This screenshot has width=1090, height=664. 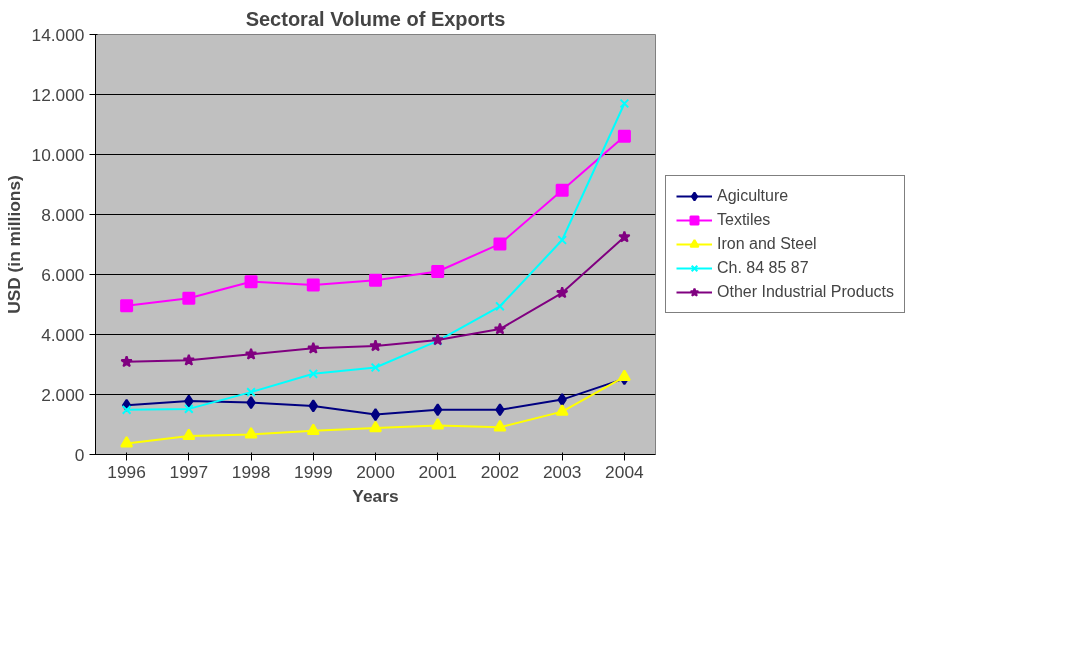 What do you see at coordinates (767, 244) in the screenshot?
I see `legend-label: Iron and Steel` at bounding box center [767, 244].